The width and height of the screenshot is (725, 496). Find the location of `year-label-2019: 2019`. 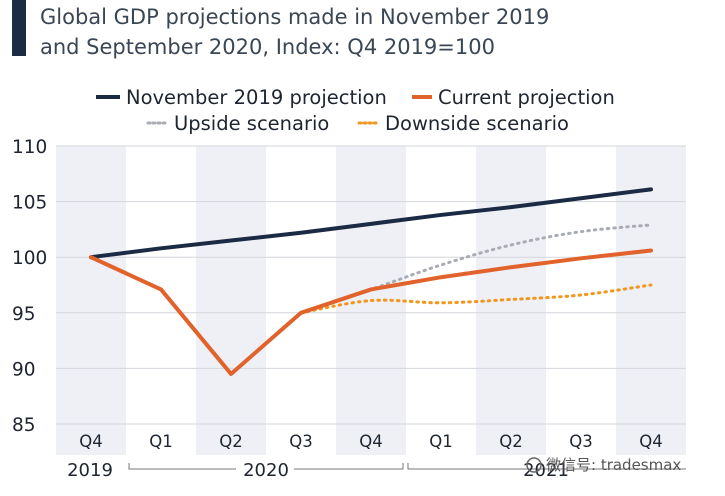

year-label-2019: 2019 is located at coordinates (90, 470).